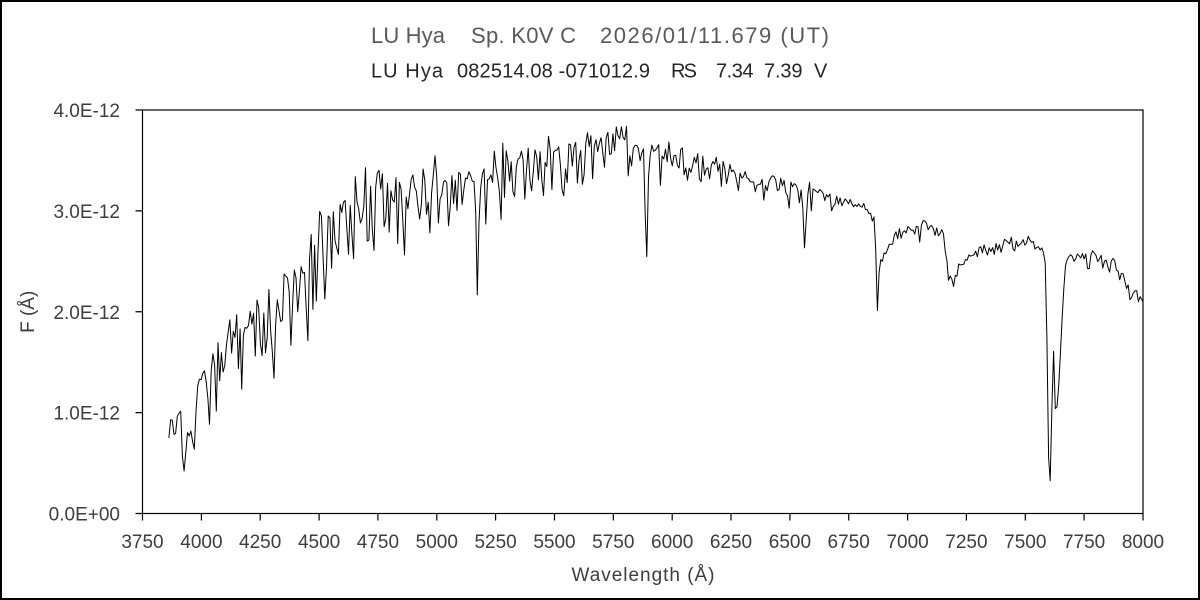 This screenshot has width=1200, height=600. Describe the element at coordinates (783, 72) in the screenshot. I see `svg-text: 7.39` at that location.